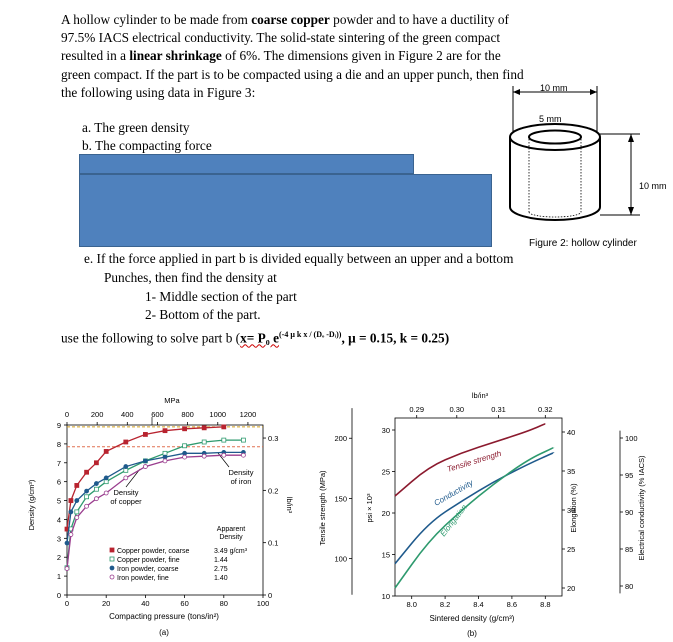 The height and width of the screenshot is (642, 673). Describe the element at coordinates (125, 492) in the screenshot. I see `label-density-copper-1: Density` at that location.